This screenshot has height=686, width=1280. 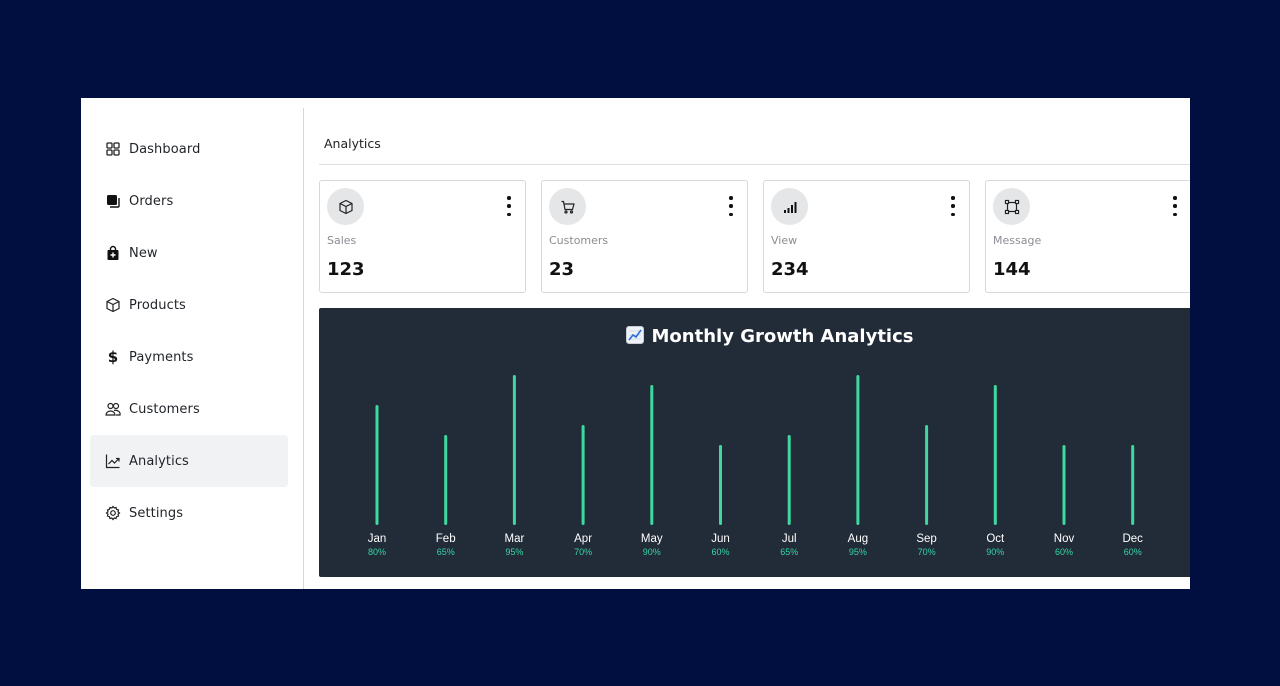 What do you see at coordinates (789, 480) in the screenshot?
I see `chart-bar-jul` at bounding box center [789, 480].